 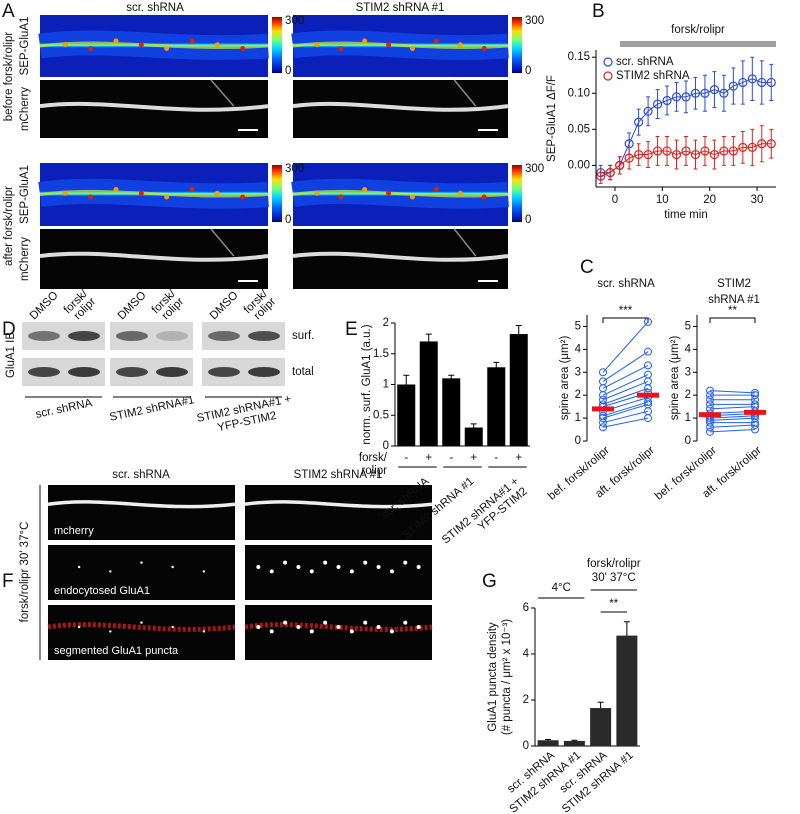 What do you see at coordinates (578, 326) in the screenshot?
I see `y-tick-label: 5` at bounding box center [578, 326].